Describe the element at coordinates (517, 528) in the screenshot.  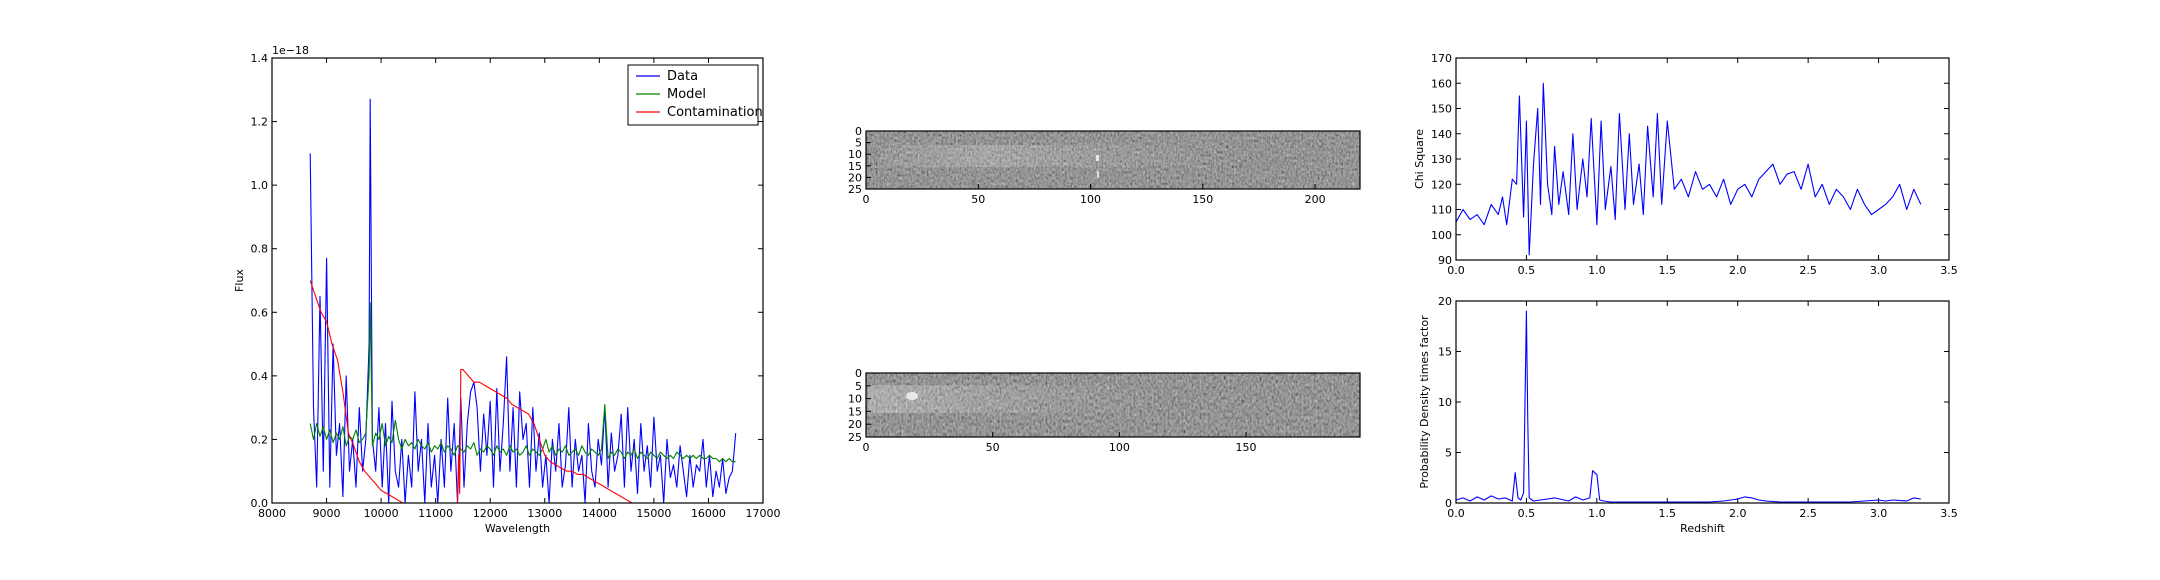
I see `spectrum-x-axis-label: Wavelength` at that location.